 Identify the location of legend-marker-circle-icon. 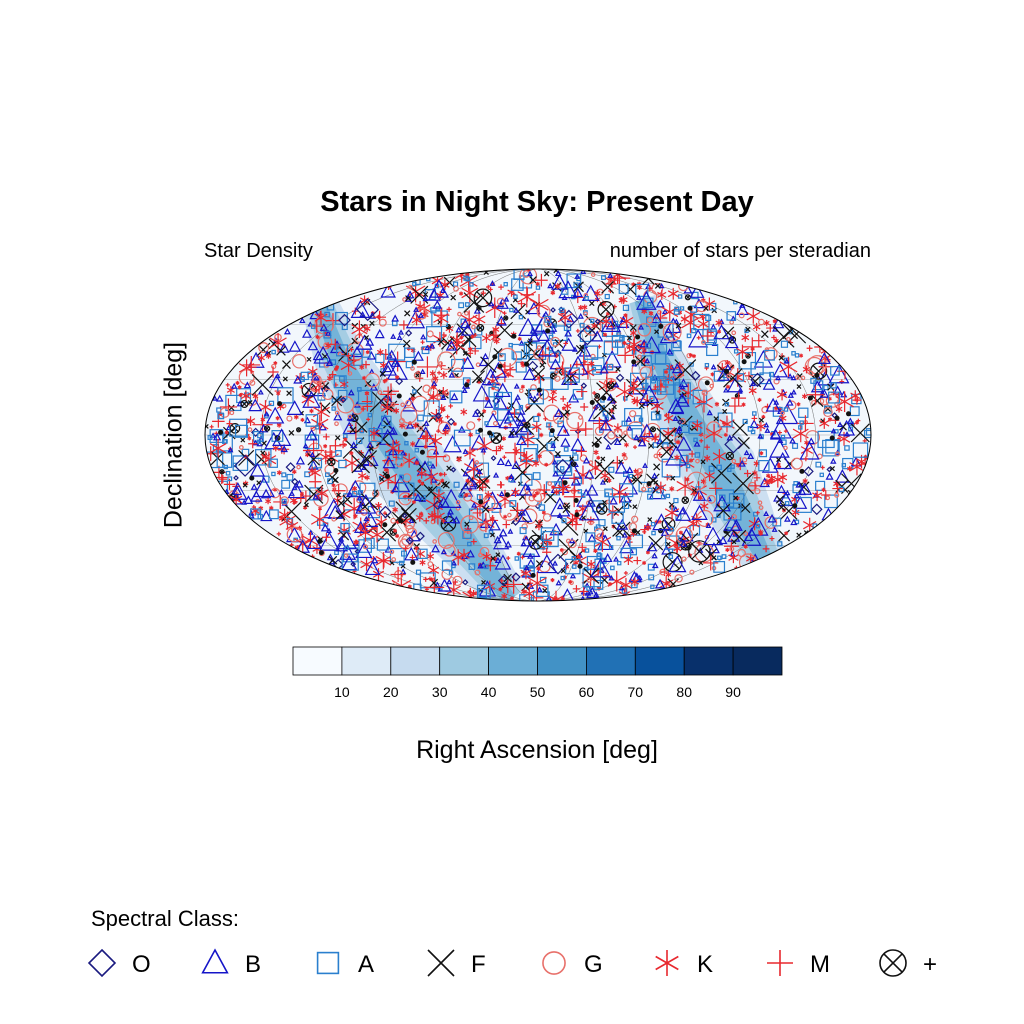
(554, 963).